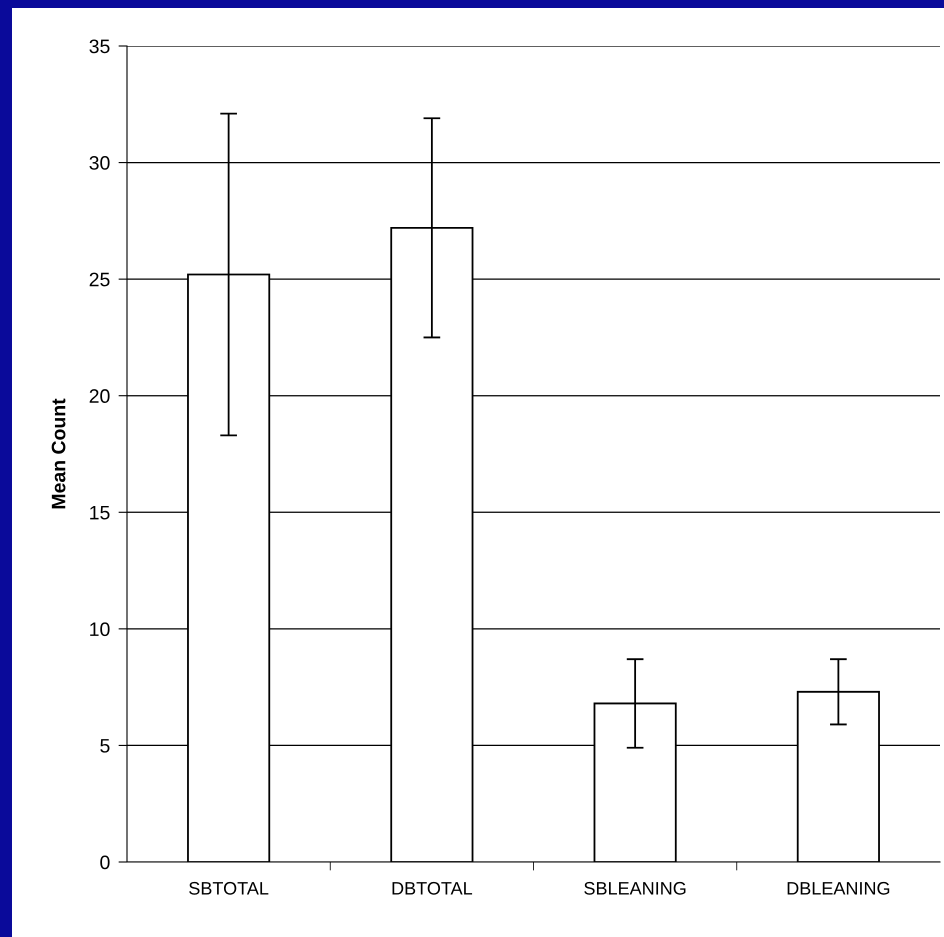 This screenshot has height=937, width=944. I want to click on y-tick-label: 25, so click(100, 279).